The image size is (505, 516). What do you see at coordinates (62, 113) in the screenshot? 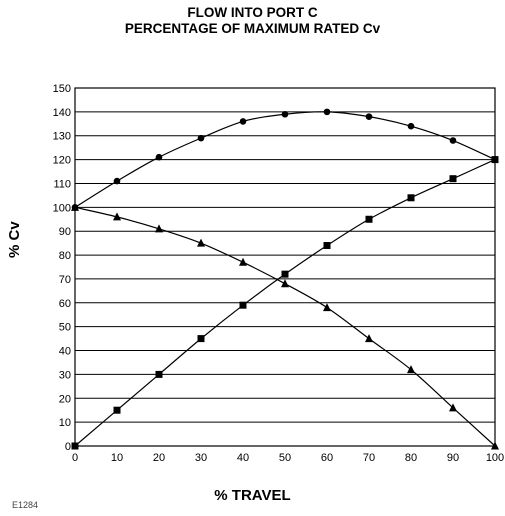
I see `y-tick-label: 140` at bounding box center [62, 113].